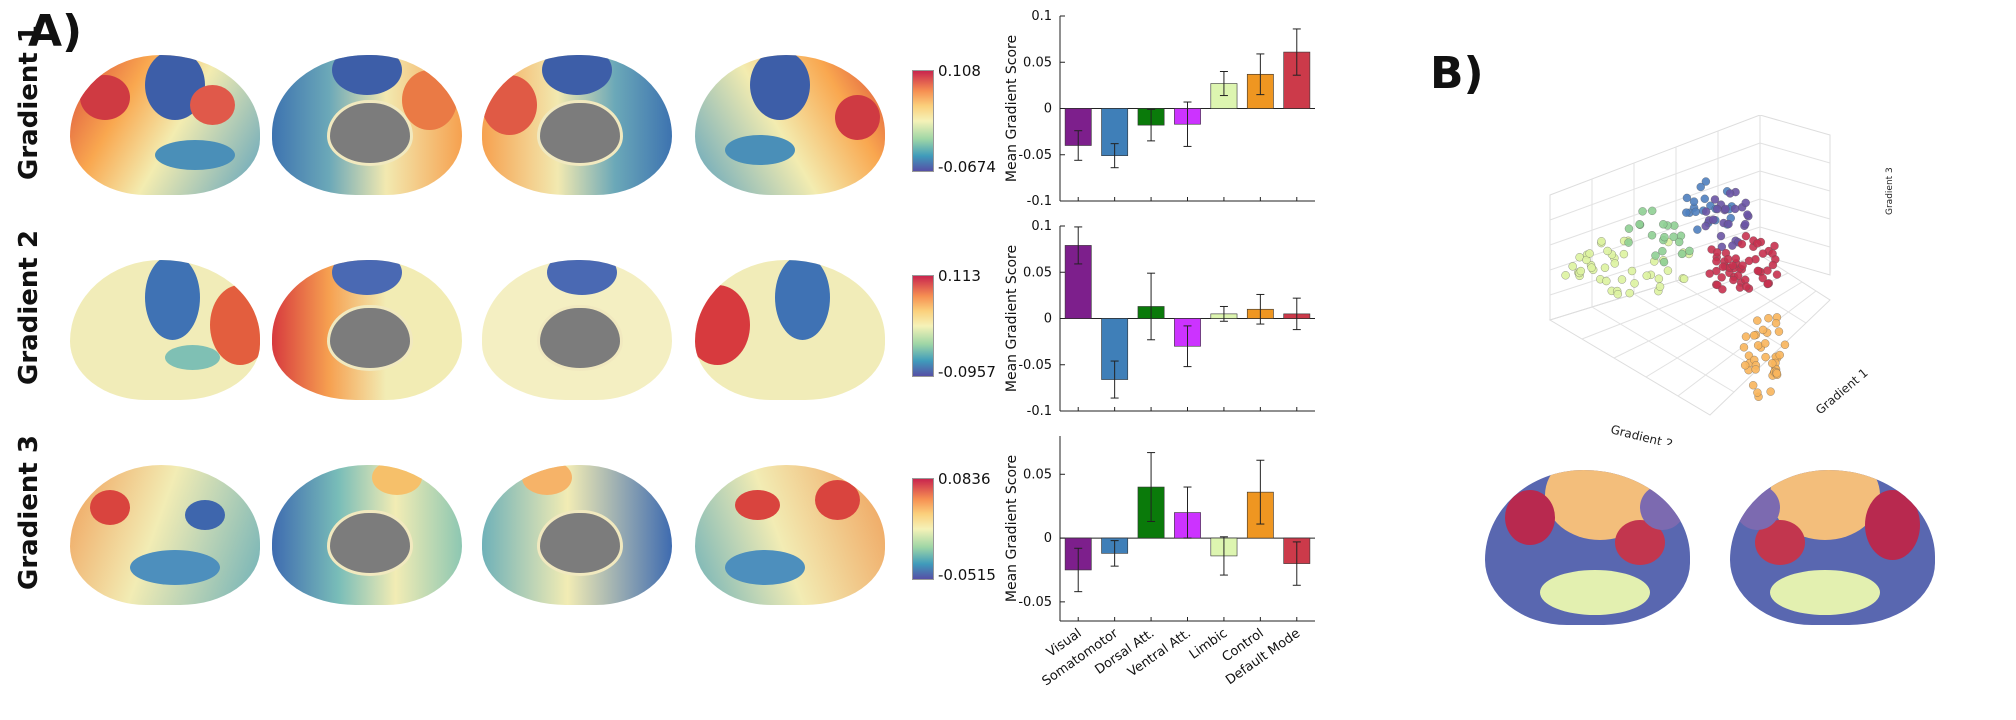 Image resolution: width=2016 pixels, height=720 pixels. Describe the element at coordinates (1587, 547) in the screenshot. I see `network-brain-left` at that location.